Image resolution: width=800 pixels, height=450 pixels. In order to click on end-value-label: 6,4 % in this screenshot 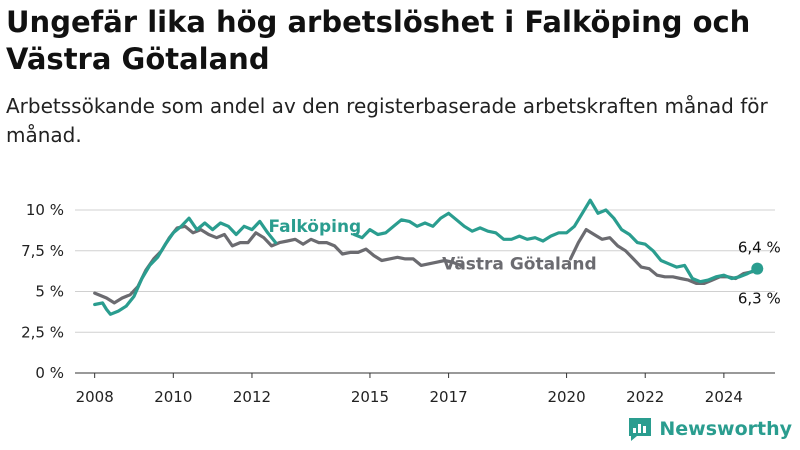, I will do `click(759, 248)`.